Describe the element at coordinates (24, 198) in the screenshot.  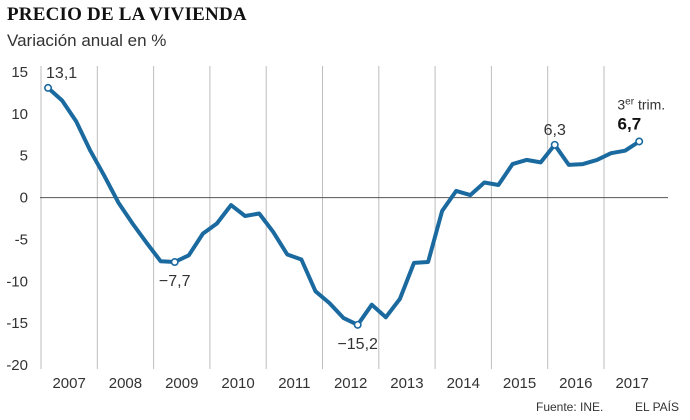
I see `y-tick-label: 0` at that location.